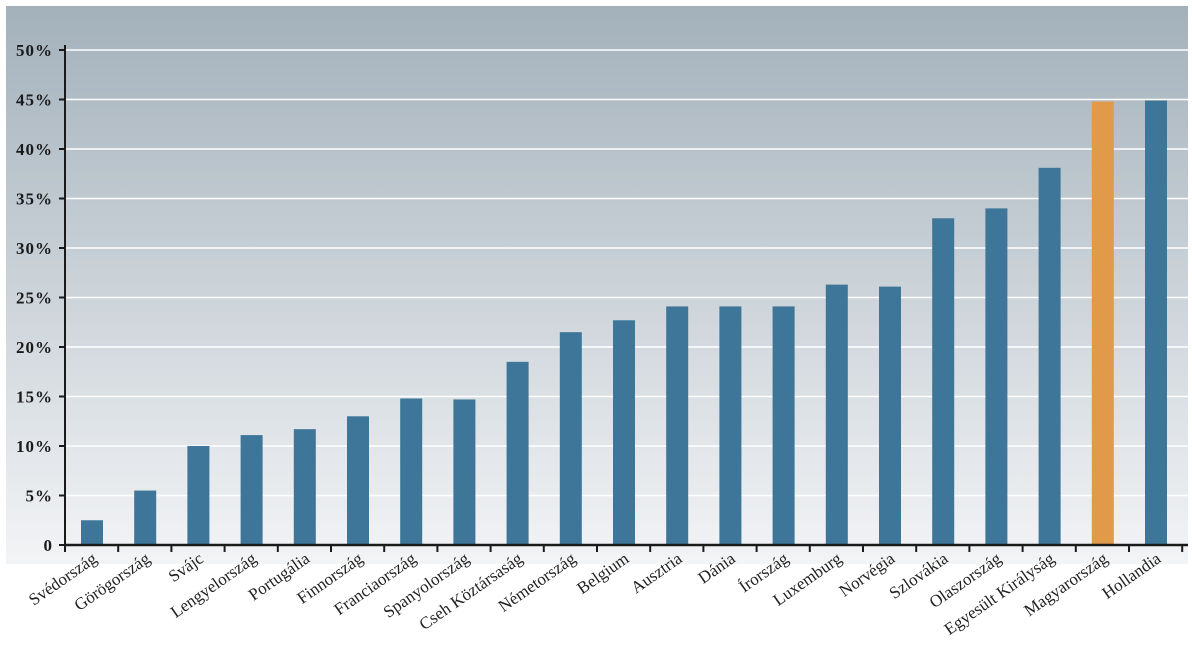  What do you see at coordinates (411, 471) in the screenshot?
I see `bar-franciaország` at bounding box center [411, 471].